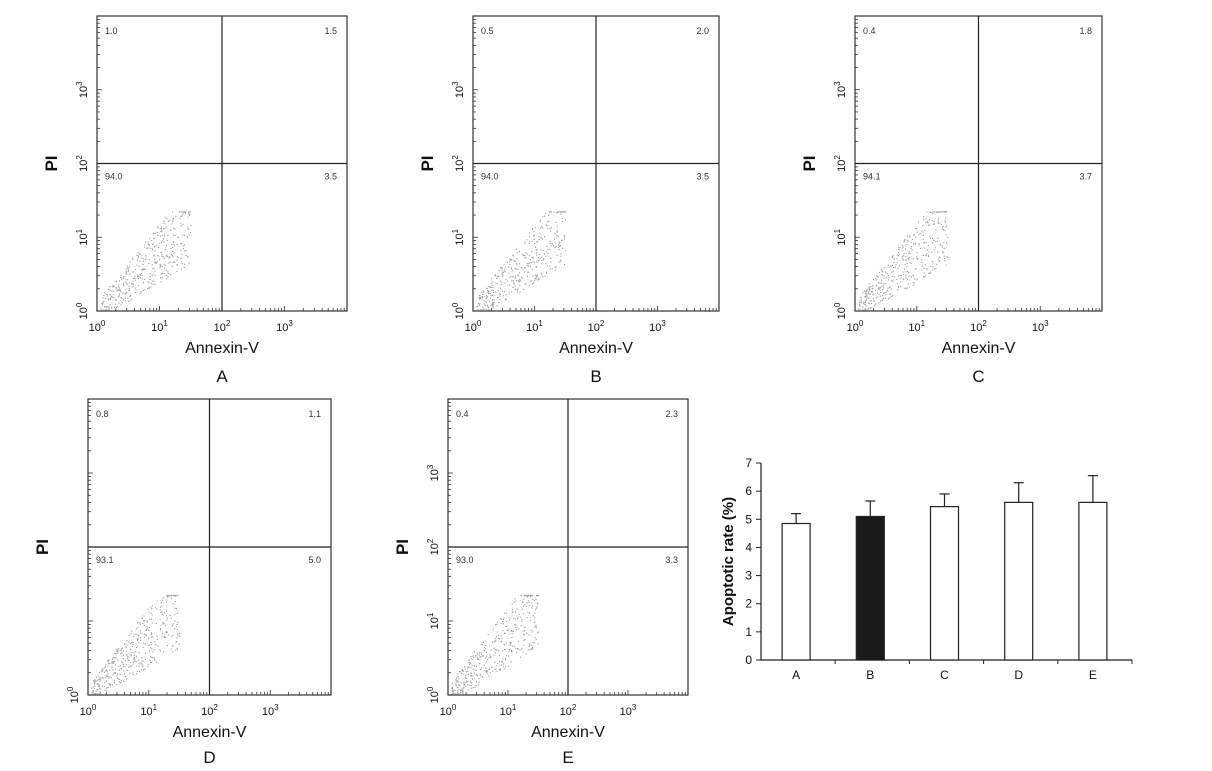  What do you see at coordinates (88, 710) in the screenshot?
I see `x-tick-label: 100` at bounding box center [88, 710].